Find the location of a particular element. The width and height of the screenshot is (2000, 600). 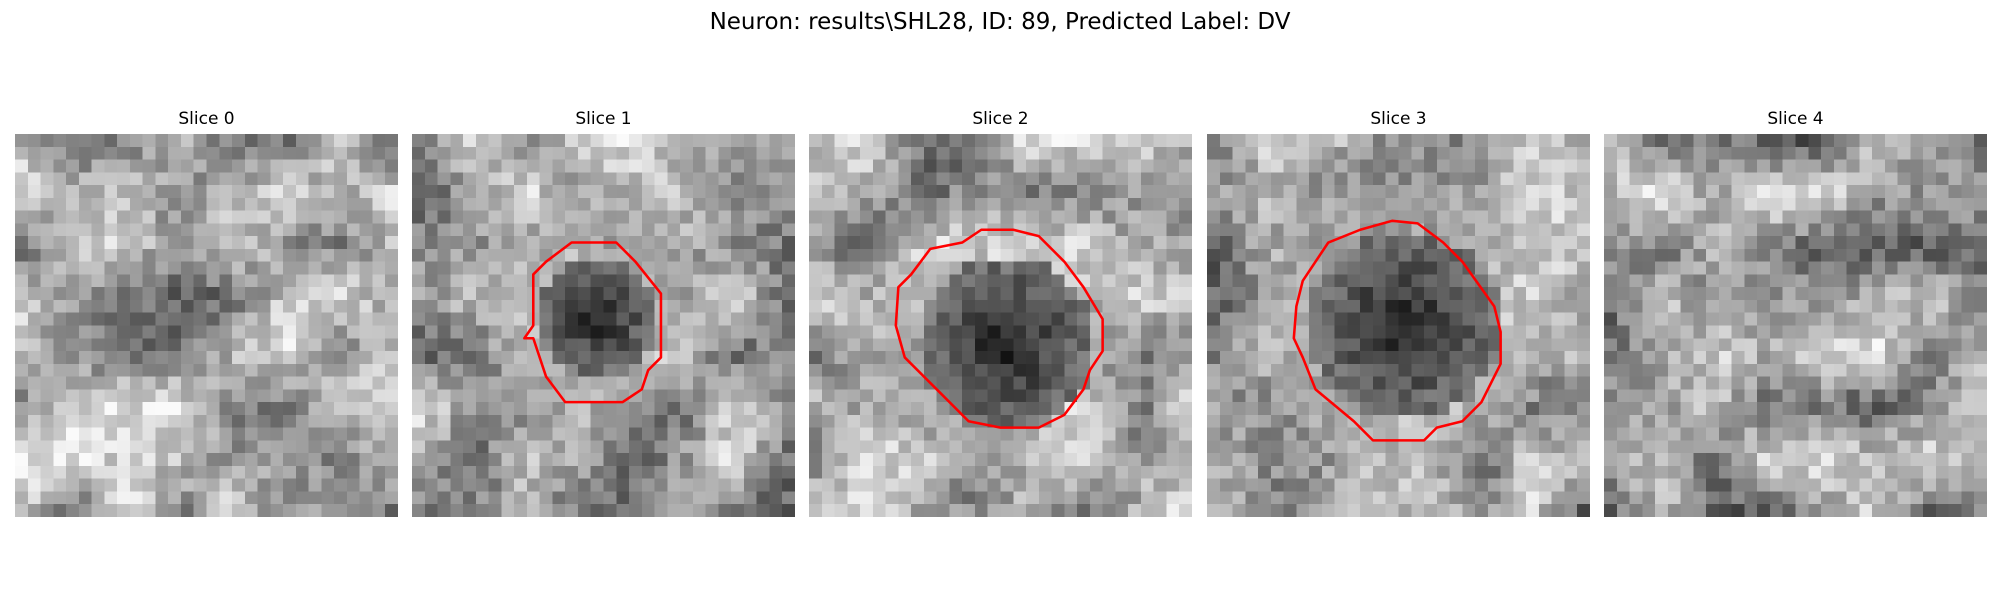

slice-panel-1: Slice 1 is located at coordinates (603, 316).